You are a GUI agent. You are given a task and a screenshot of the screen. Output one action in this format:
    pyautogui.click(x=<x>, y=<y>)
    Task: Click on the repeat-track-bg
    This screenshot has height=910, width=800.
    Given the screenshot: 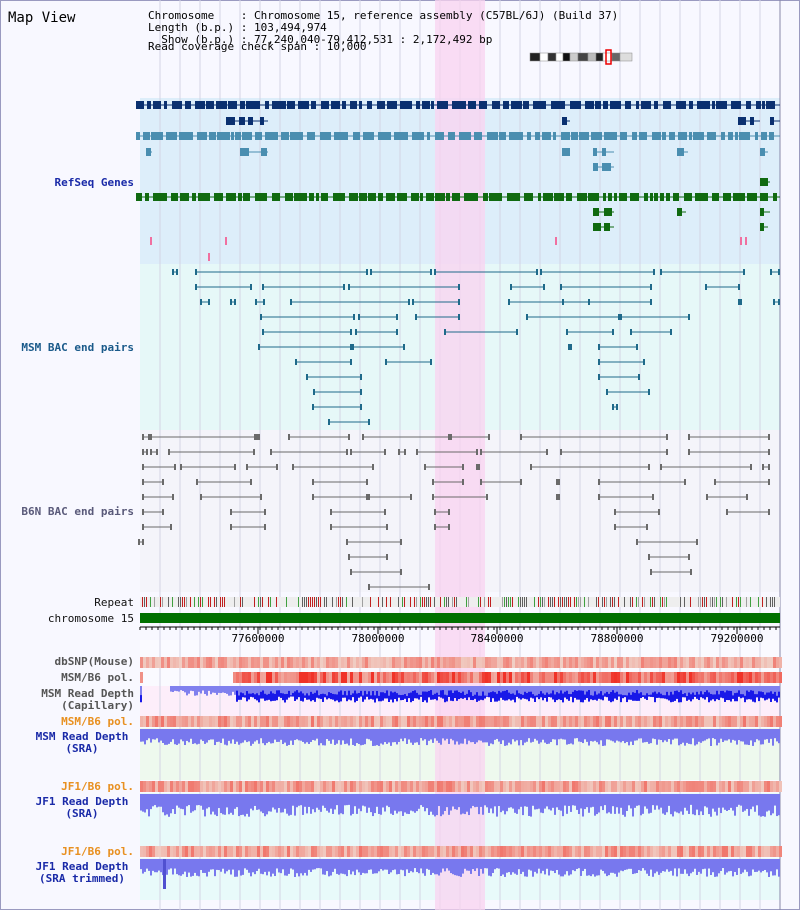 What is the action you would take?
    pyautogui.click(x=460, y=602)
    